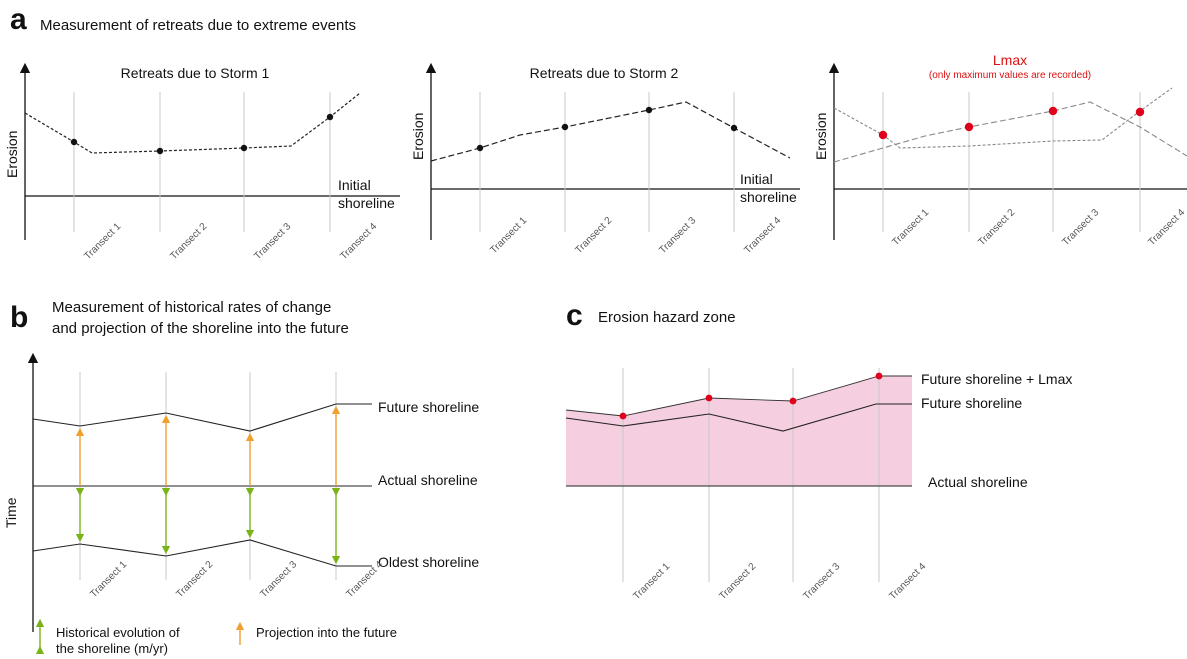 Image resolution: width=1187 pixels, height=659 pixels. I want to click on hazard-zone-area, so click(739, 431).